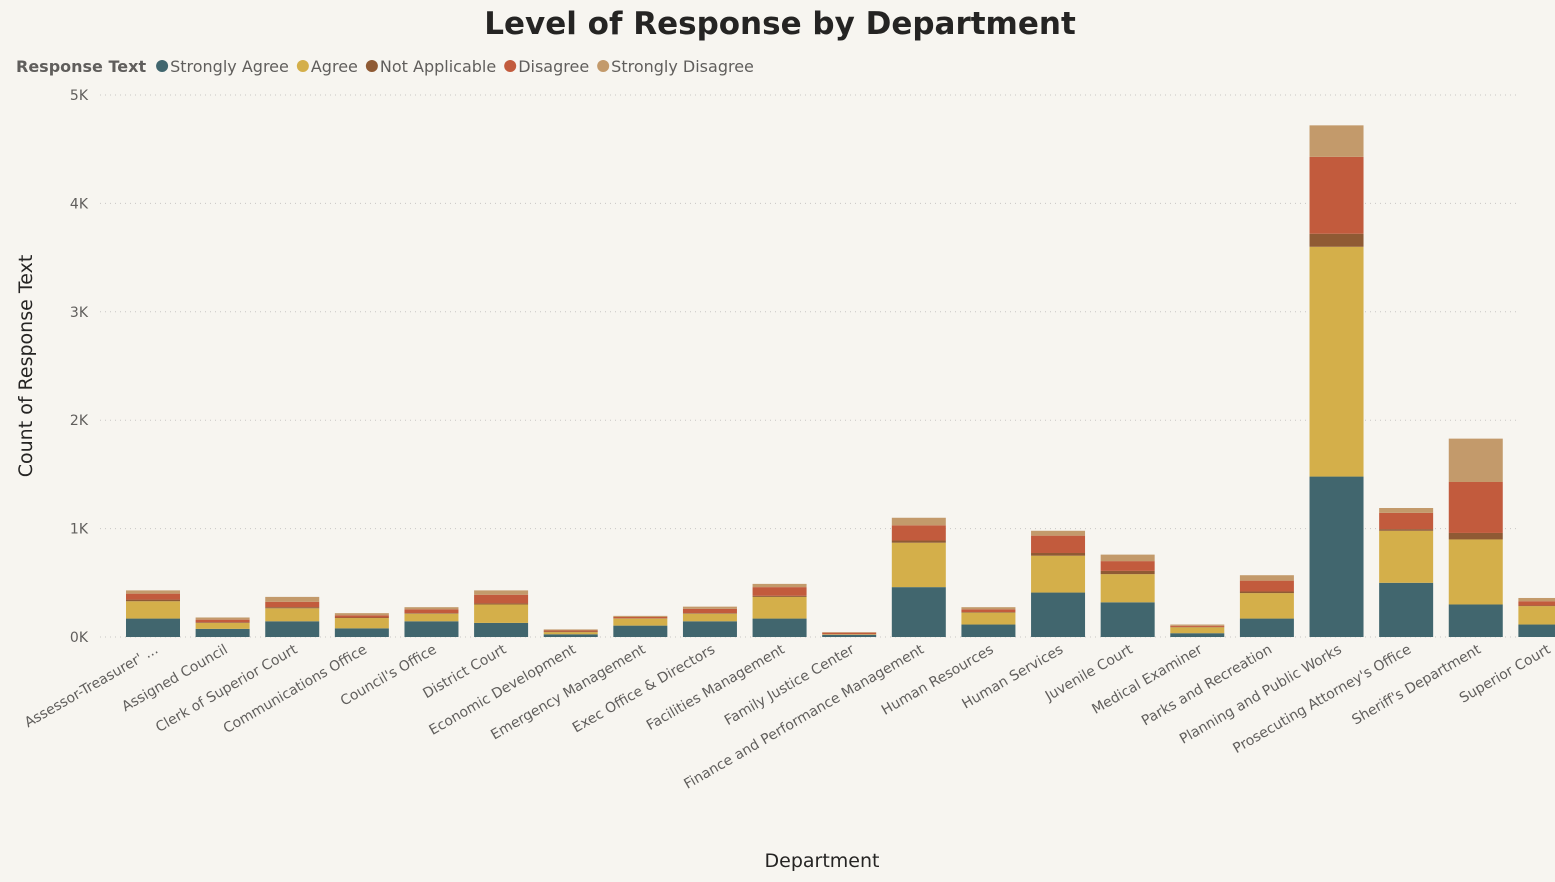 The image size is (1555, 882). What do you see at coordinates (327, 66) in the screenshot?
I see `legend-item-agree: Agree` at bounding box center [327, 66].